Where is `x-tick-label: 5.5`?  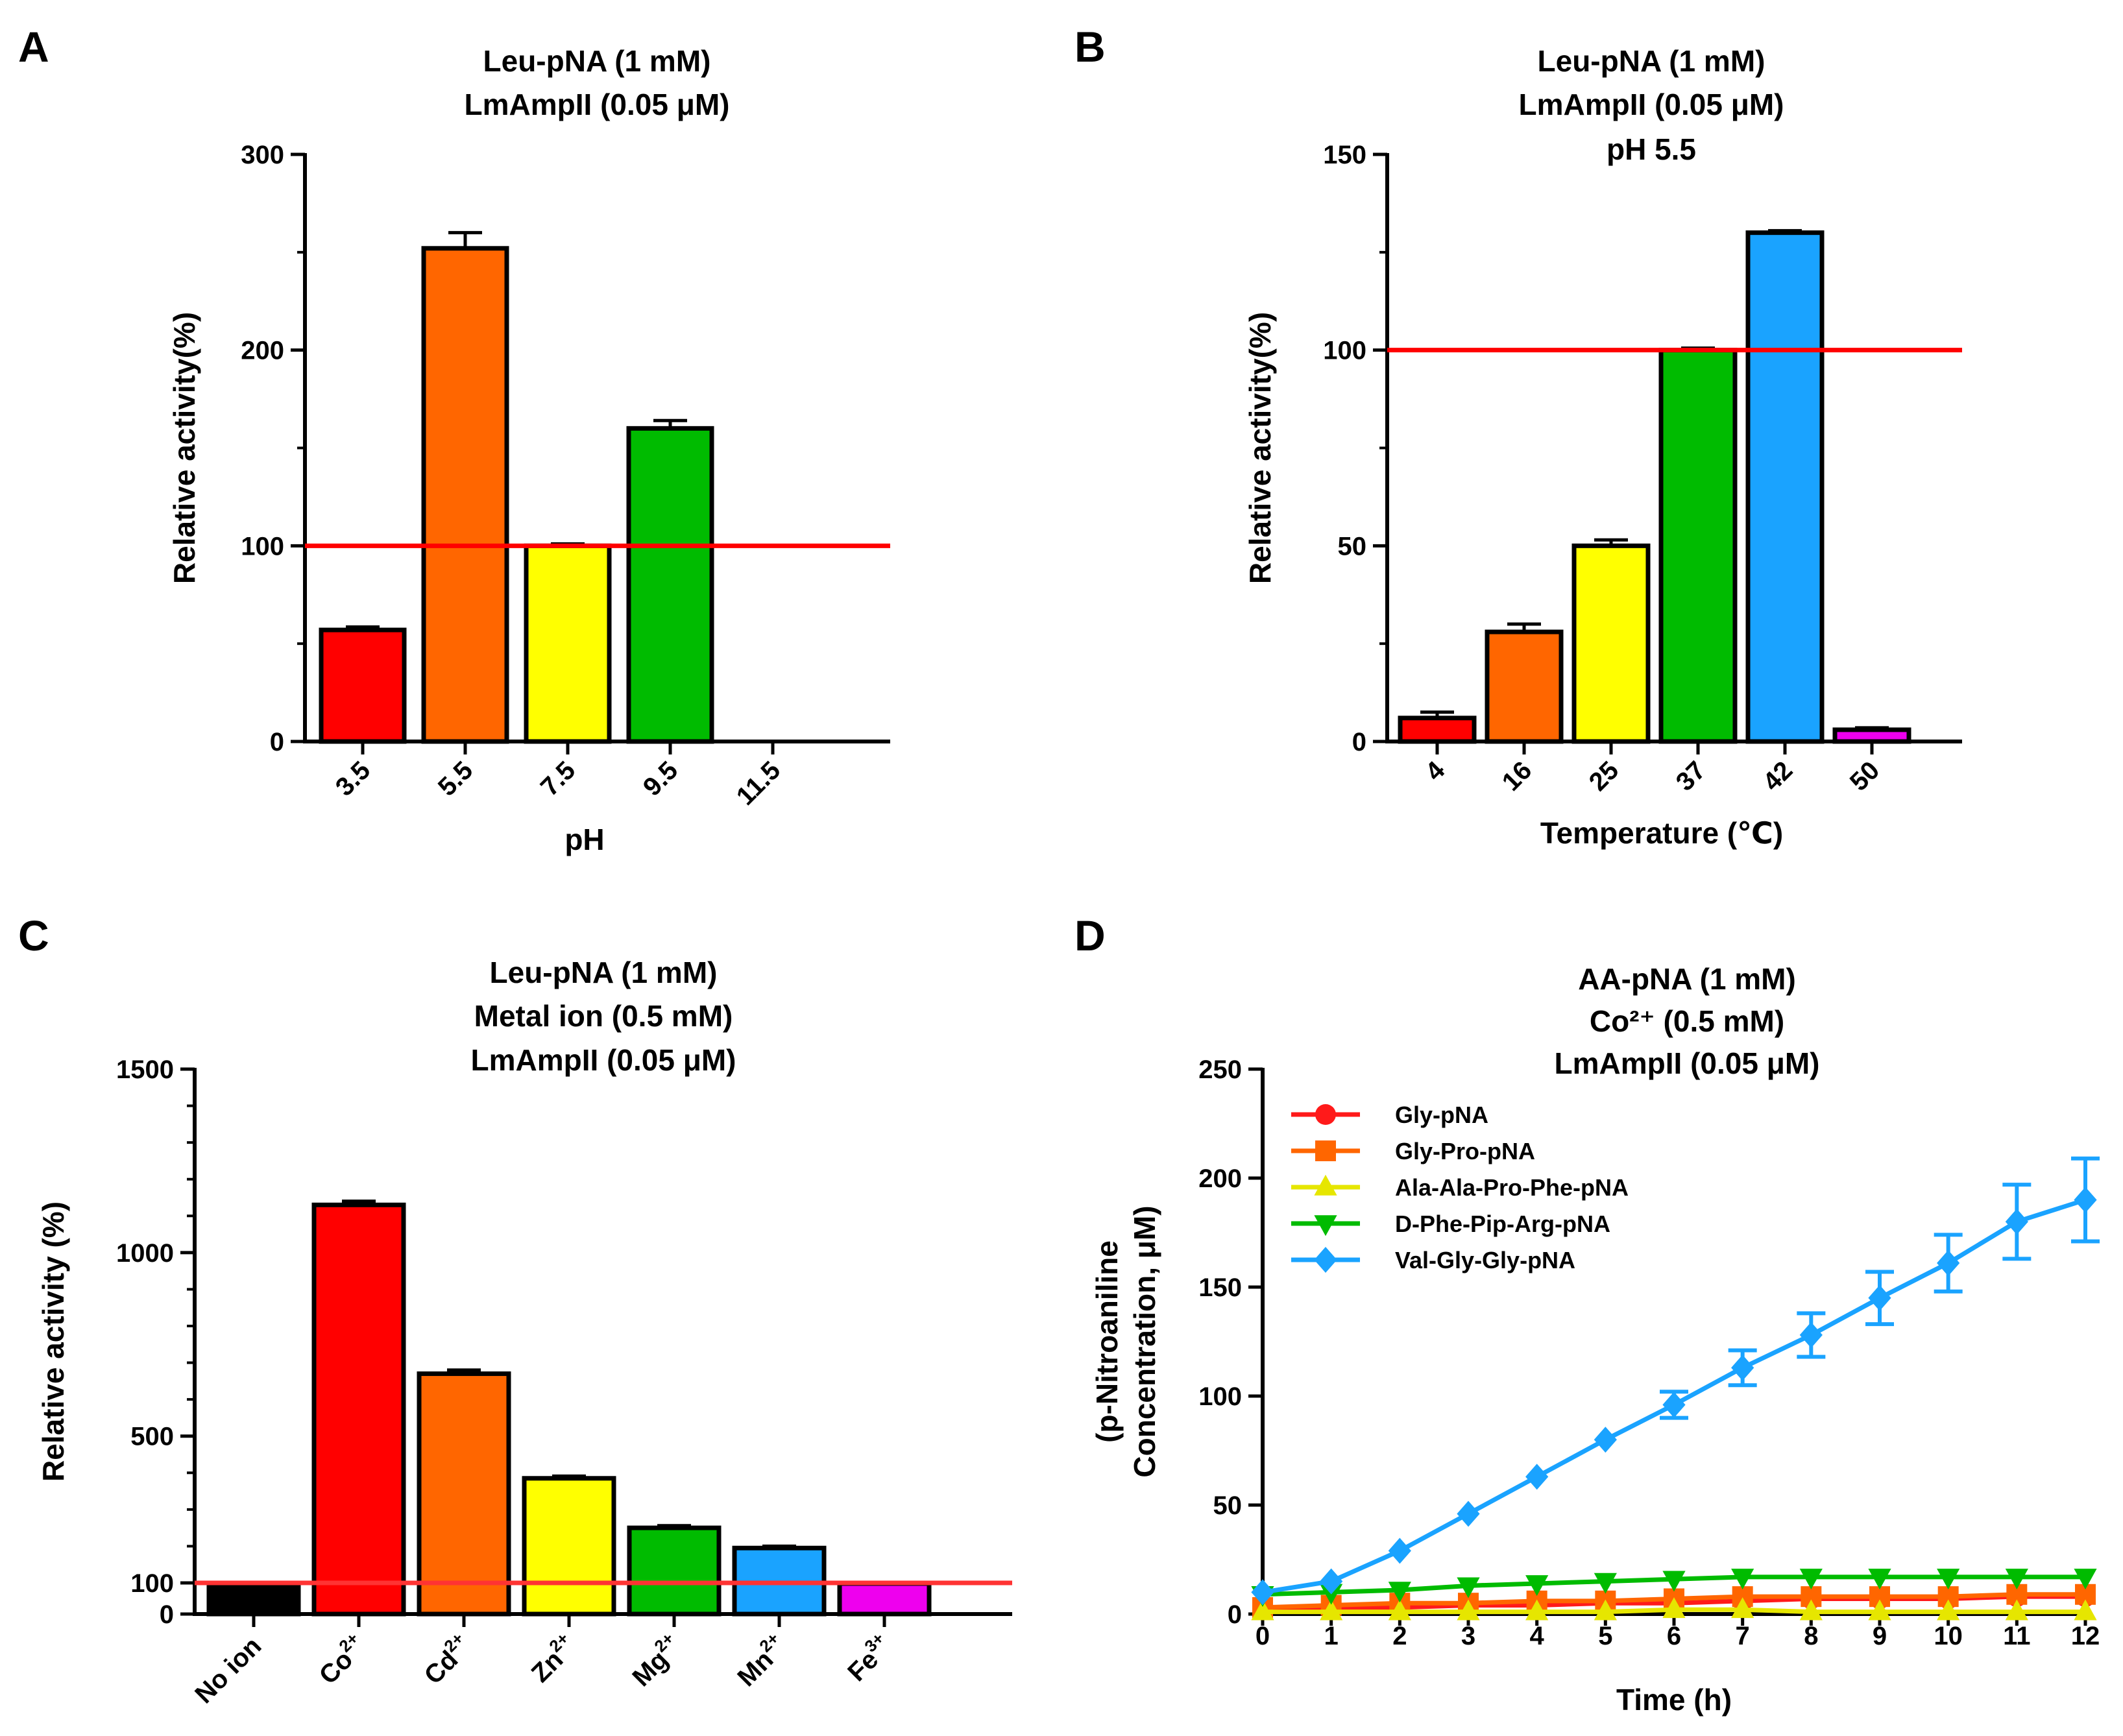 x-tick-label: 5.5 is located at coordinates (456, 778).